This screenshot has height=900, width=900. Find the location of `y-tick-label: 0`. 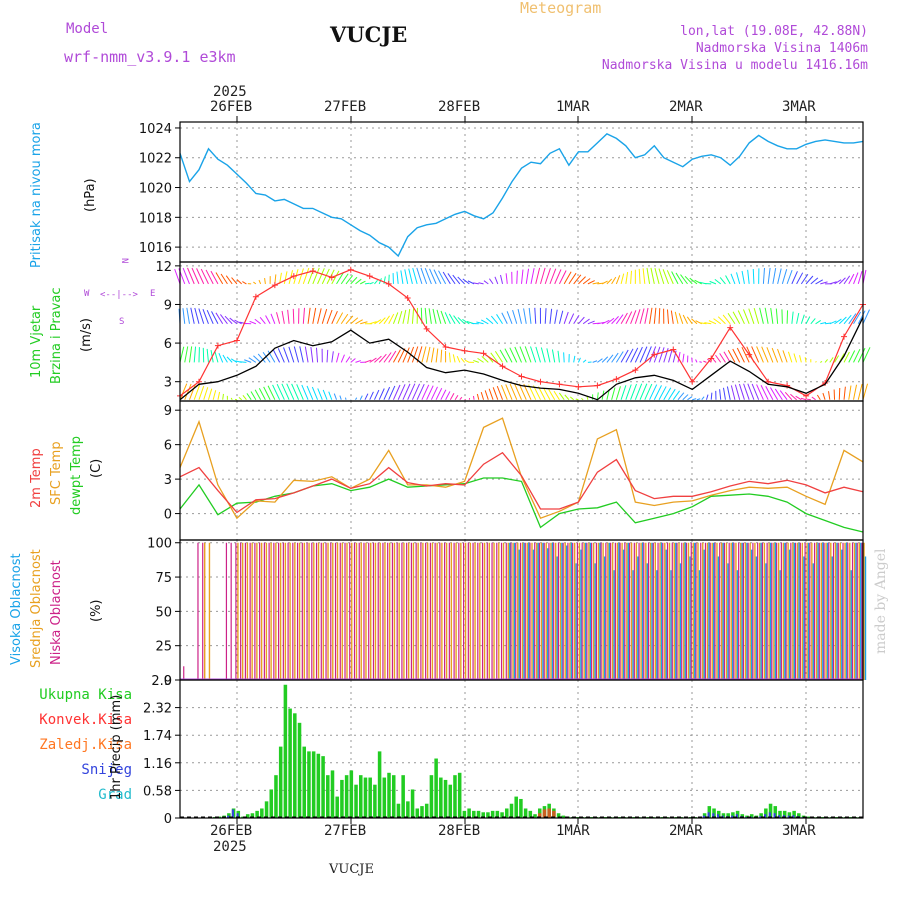

y-tick-label: 0 is located at coordinates (168, 819).